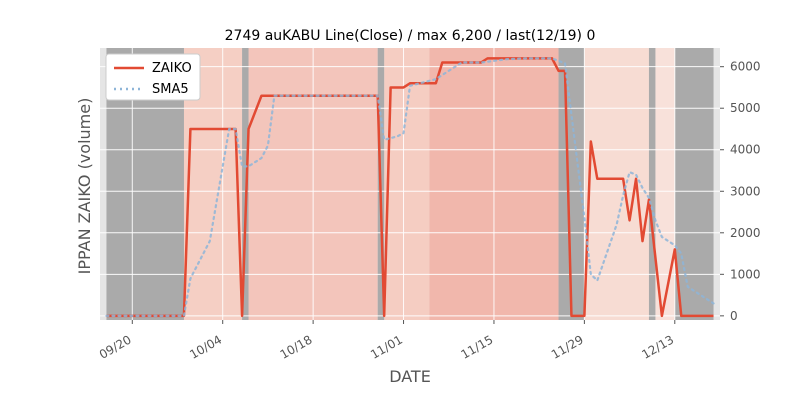 The width and height of the screenshot is (800, 400). Describe the element at coordinates (745, 274) in the screenshot. I see `y-tick-label-1: 1000` at that location.